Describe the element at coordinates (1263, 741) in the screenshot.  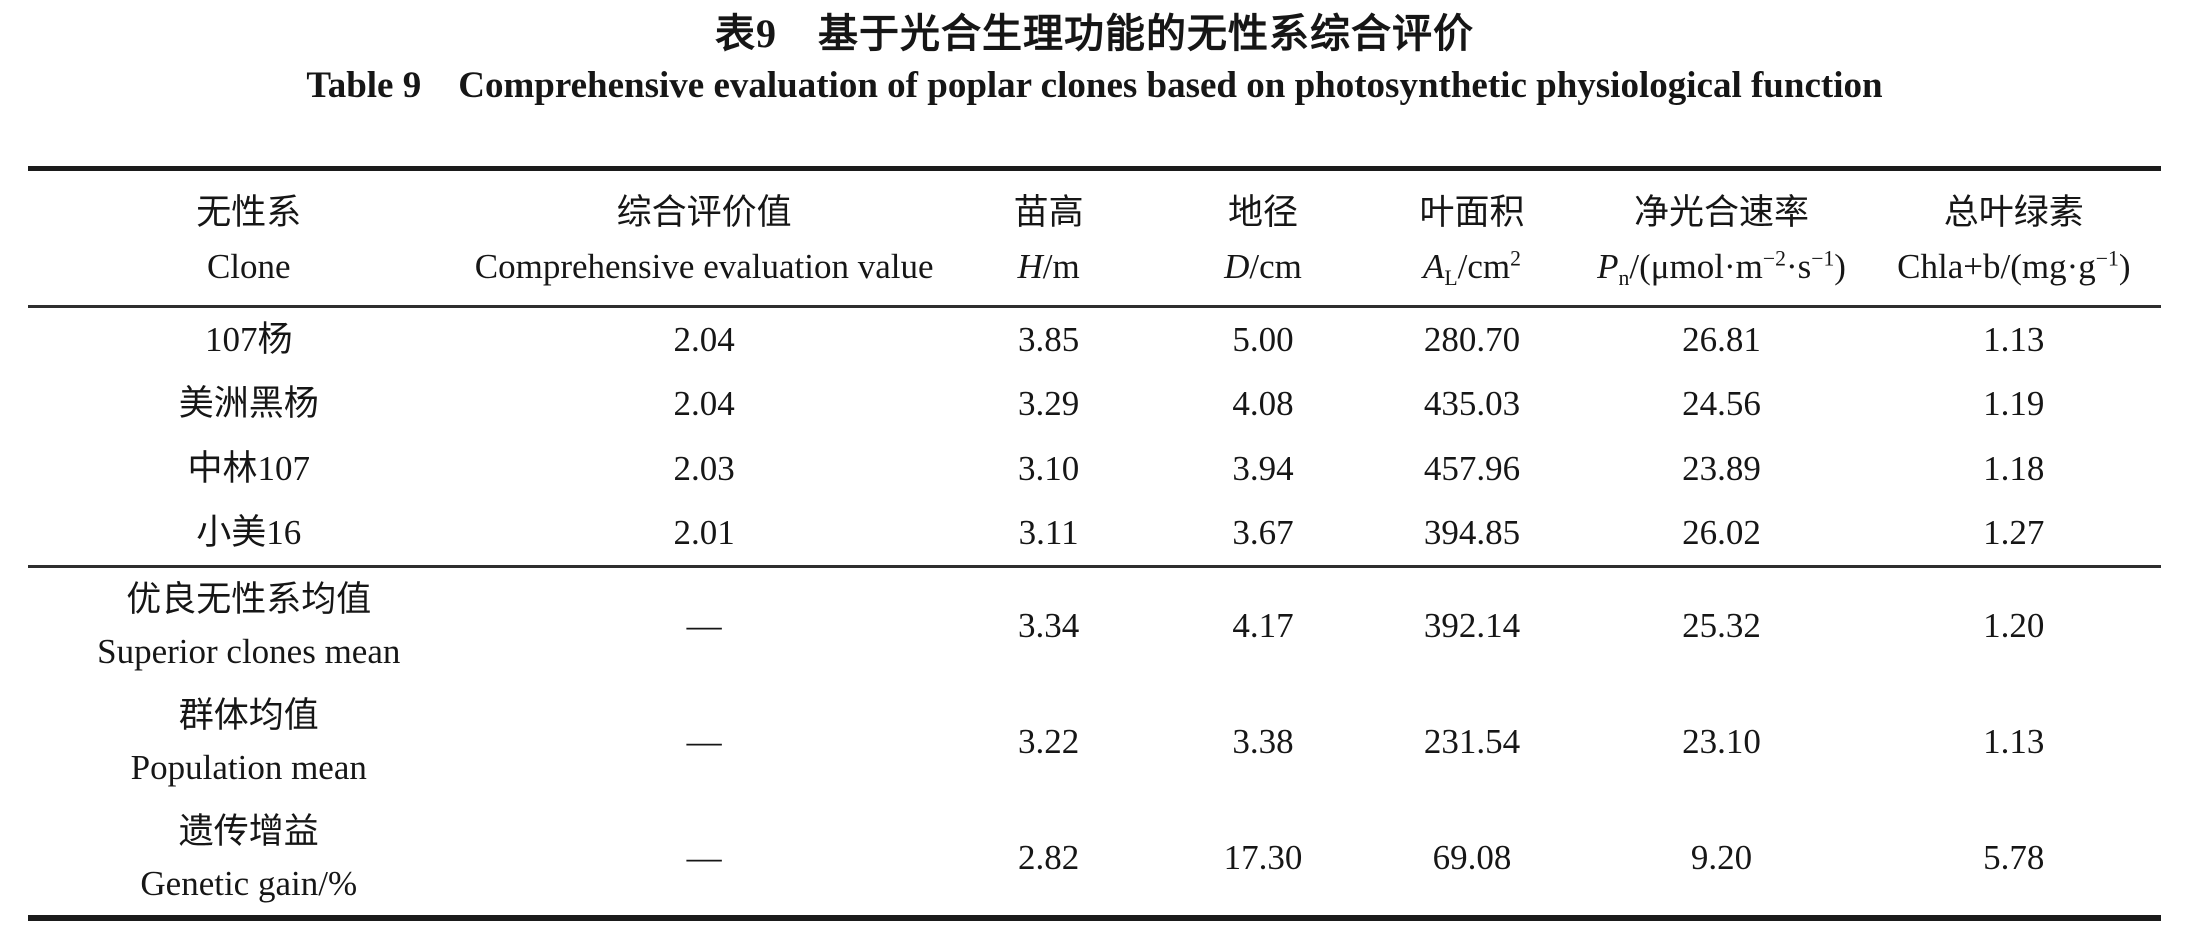
I see `row-value: 3.38` at that location.